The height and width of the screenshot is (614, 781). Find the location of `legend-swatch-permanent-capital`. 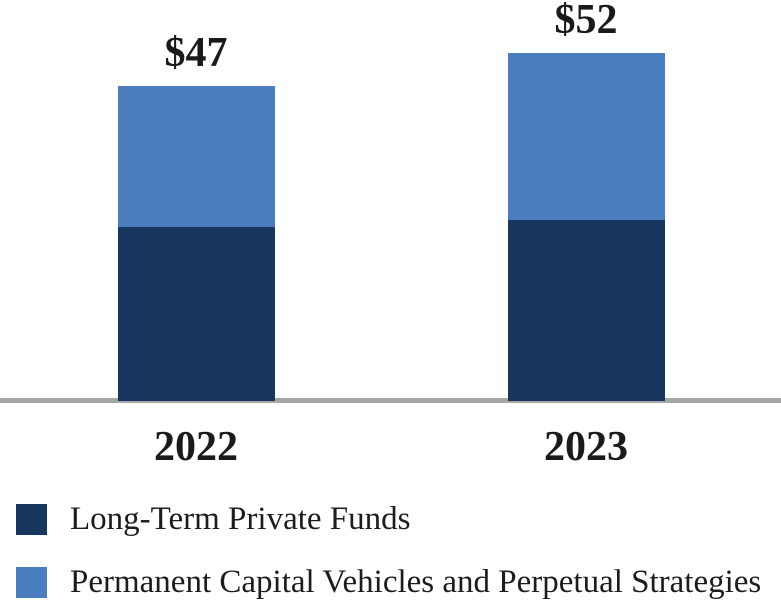

legend-swatch-permanent-capital is located at coordinates (31, 582).